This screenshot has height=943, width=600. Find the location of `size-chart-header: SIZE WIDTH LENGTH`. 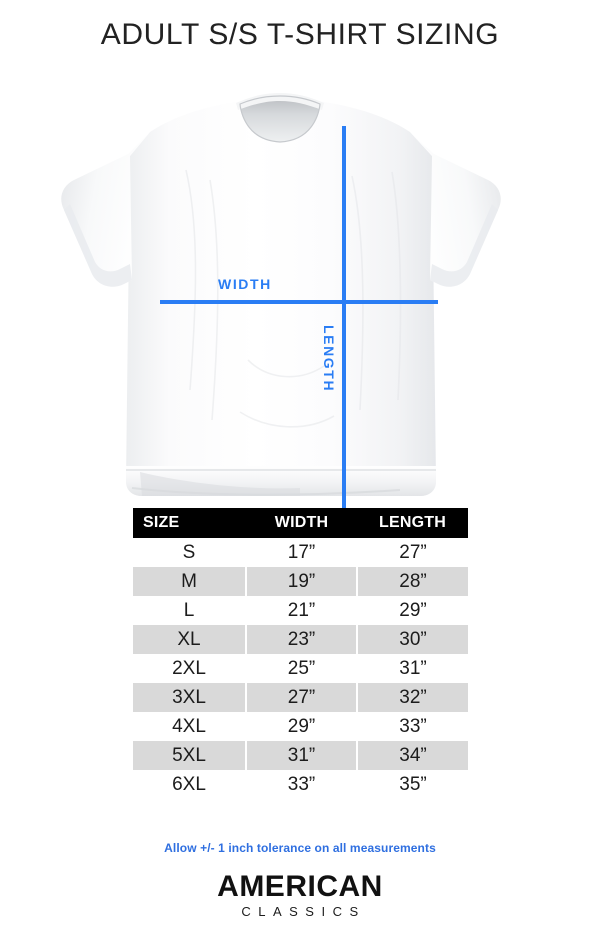

size-chart-header: SIZE WIDTH LENGTH is located at coordinates (300, 523).